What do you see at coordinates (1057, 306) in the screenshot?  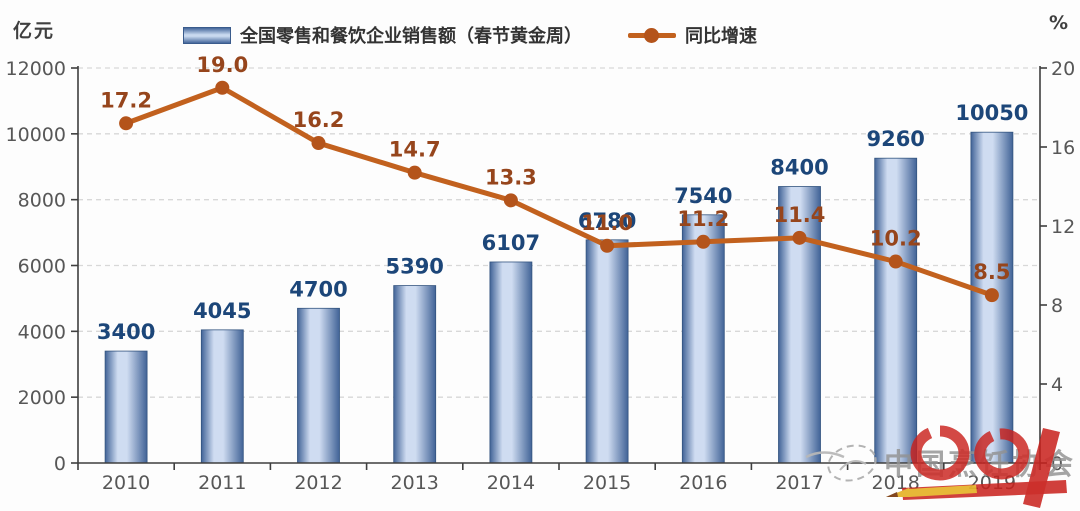 I see `right-axis-tick-label: 8` at bounding box center [1057, 306].